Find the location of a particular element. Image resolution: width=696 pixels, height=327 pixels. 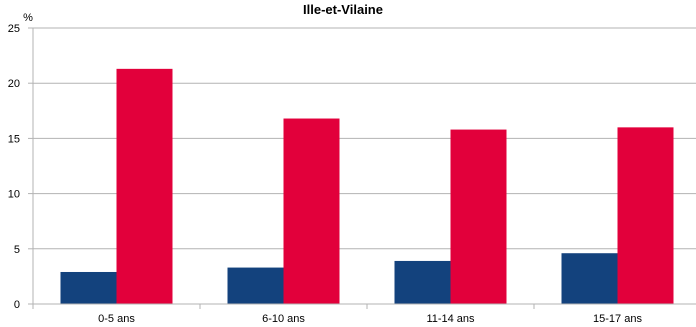

x-tick-label: 6-10 ans is located at coordinates (283, 319).